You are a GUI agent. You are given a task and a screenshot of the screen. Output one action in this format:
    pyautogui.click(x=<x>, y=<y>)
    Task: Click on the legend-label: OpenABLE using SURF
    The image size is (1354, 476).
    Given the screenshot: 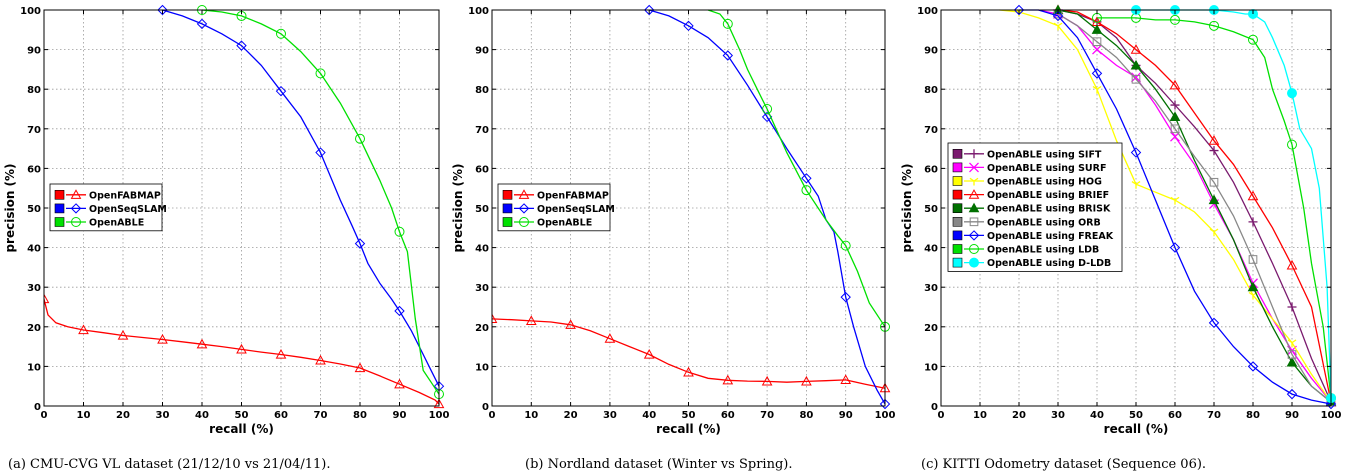 What is the action you would take?
    pyautogui.click(x=1046, y=168)
    